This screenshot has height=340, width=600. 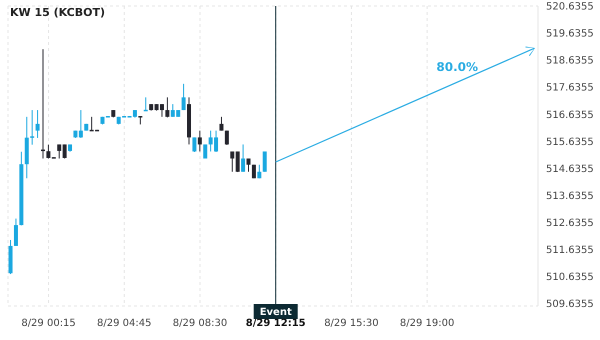 What do you see at coordinates (570, 250) in the screenshot?
I see `y-tick-label: 511.6355` at bounding box center [570, 250].